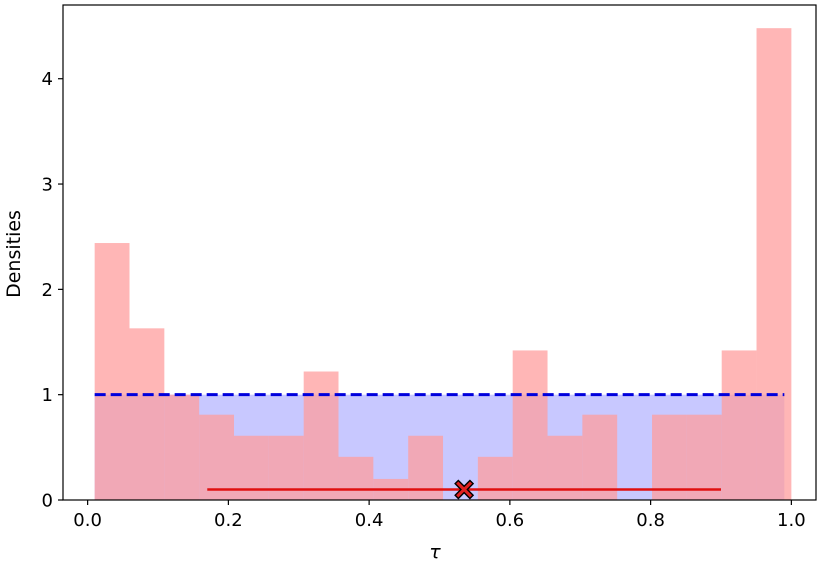 Image resolution: width=830 pixels, height=568 pixels. What do you see at coordinates (87, 520) in the screenshot?
I see `x-tick-label: 0.0` at bounding box center [87, 520].